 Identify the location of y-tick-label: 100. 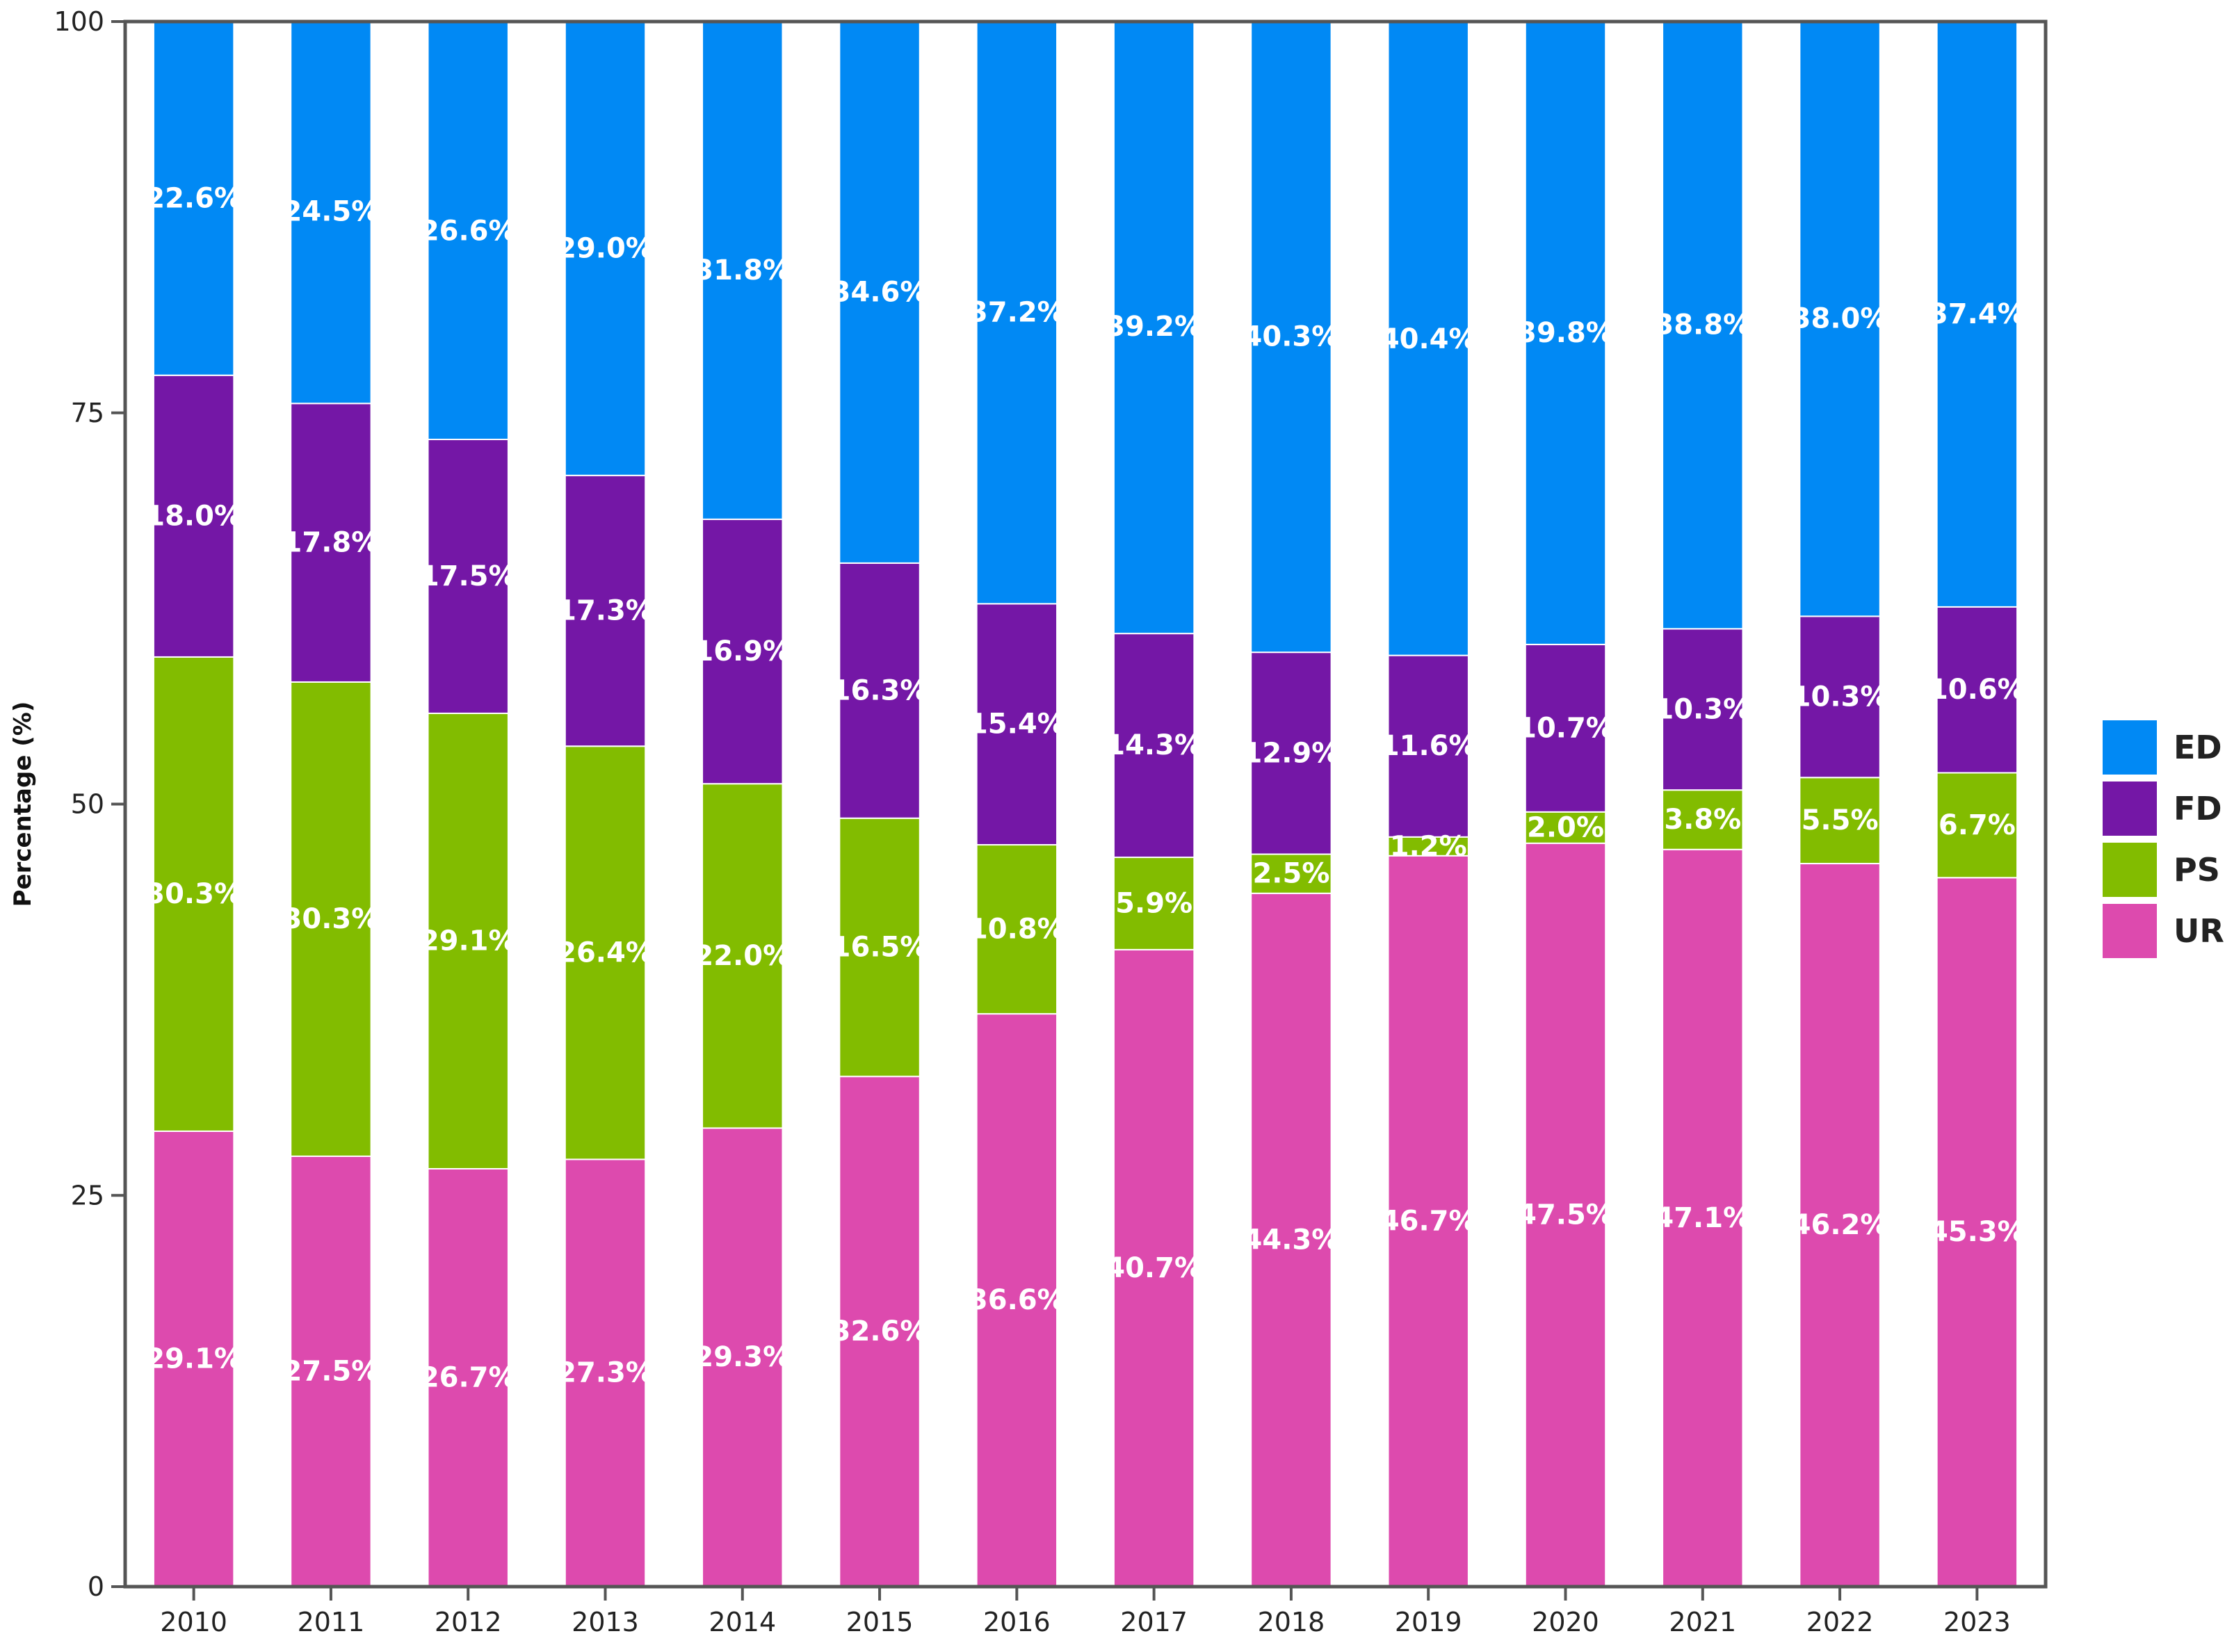
(79, 21).